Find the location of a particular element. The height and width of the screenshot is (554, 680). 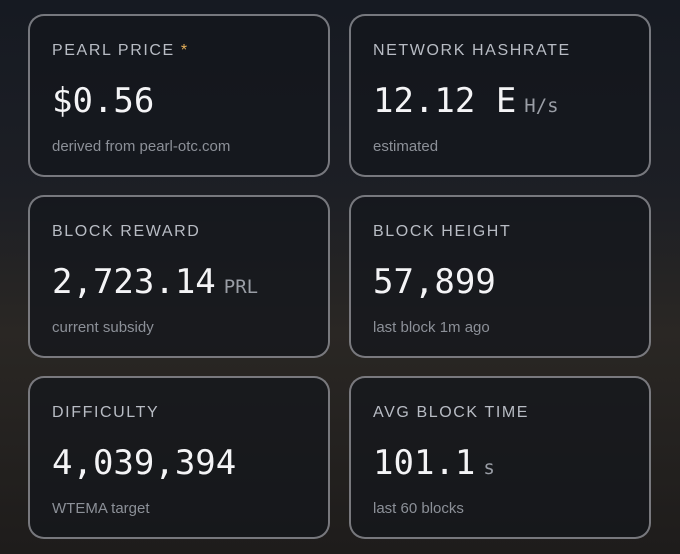

card-unit: PRL is located at coordinates (241, 287).